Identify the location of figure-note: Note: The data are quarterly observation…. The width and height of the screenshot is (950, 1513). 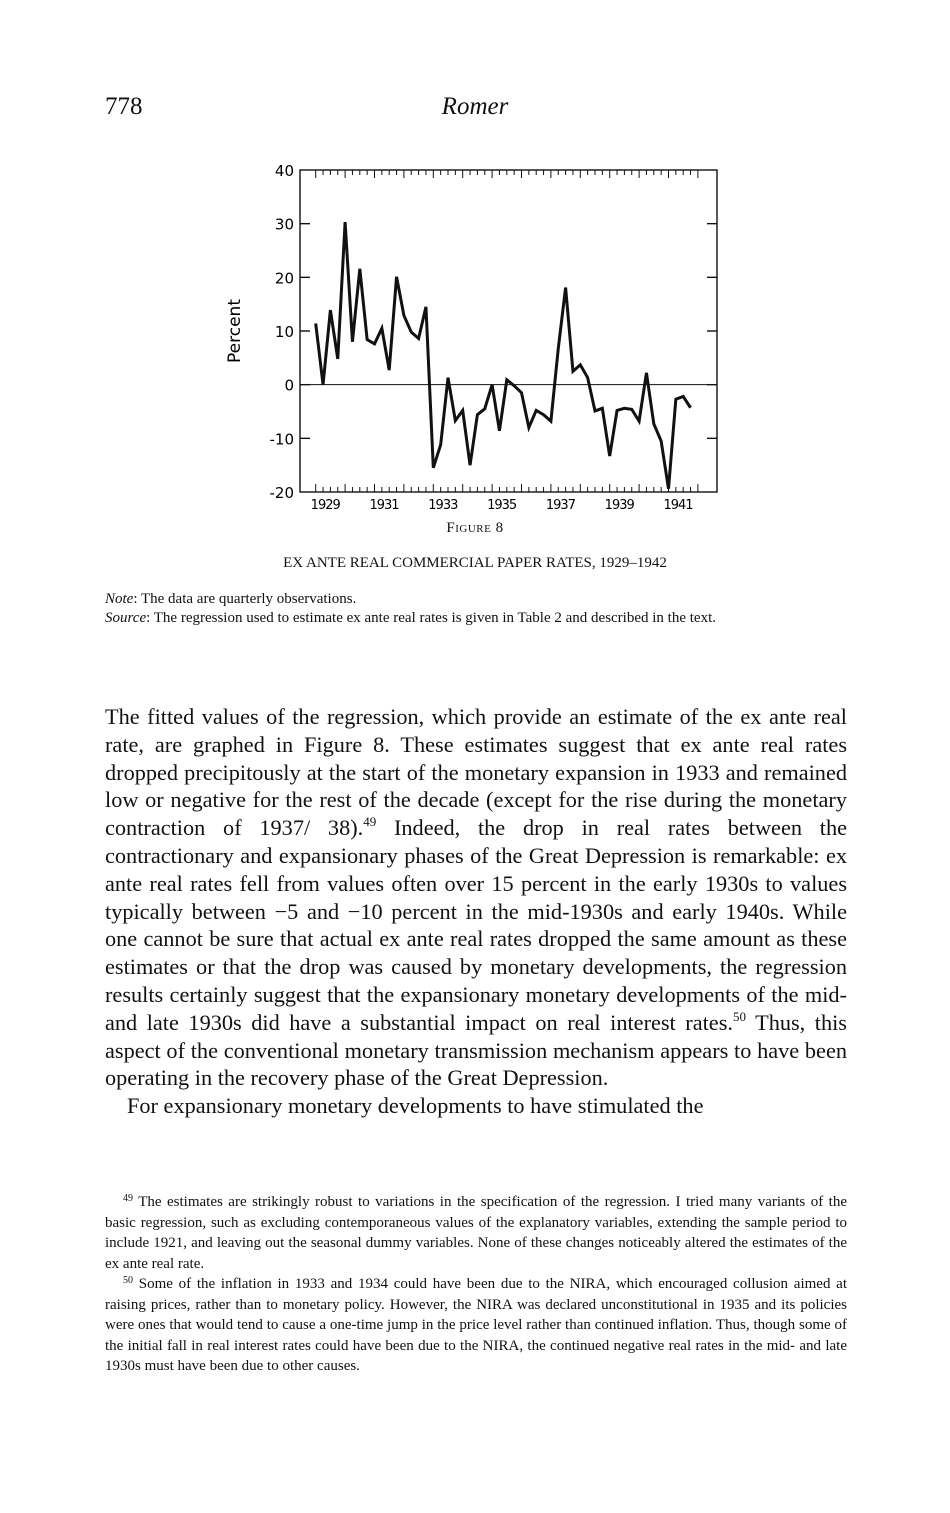
(476, 599).